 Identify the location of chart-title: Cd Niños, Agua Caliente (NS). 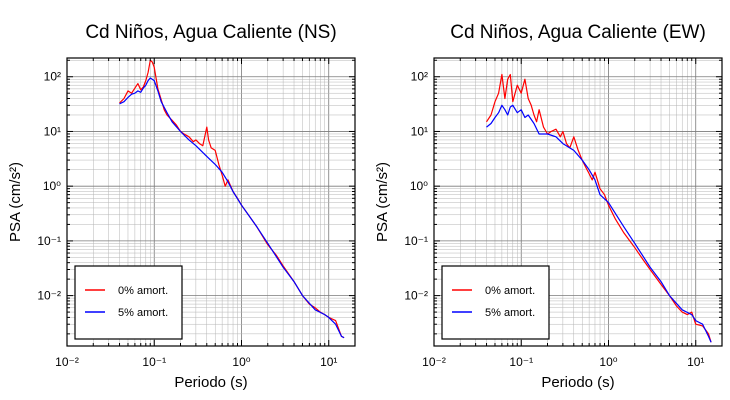
(210, 32).